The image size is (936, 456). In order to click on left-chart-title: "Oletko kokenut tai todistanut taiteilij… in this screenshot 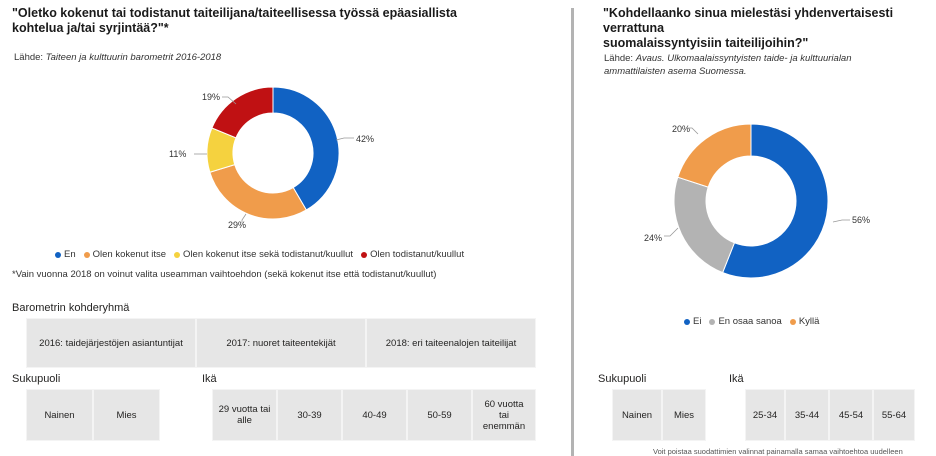, I will do `click(282, 21)`.